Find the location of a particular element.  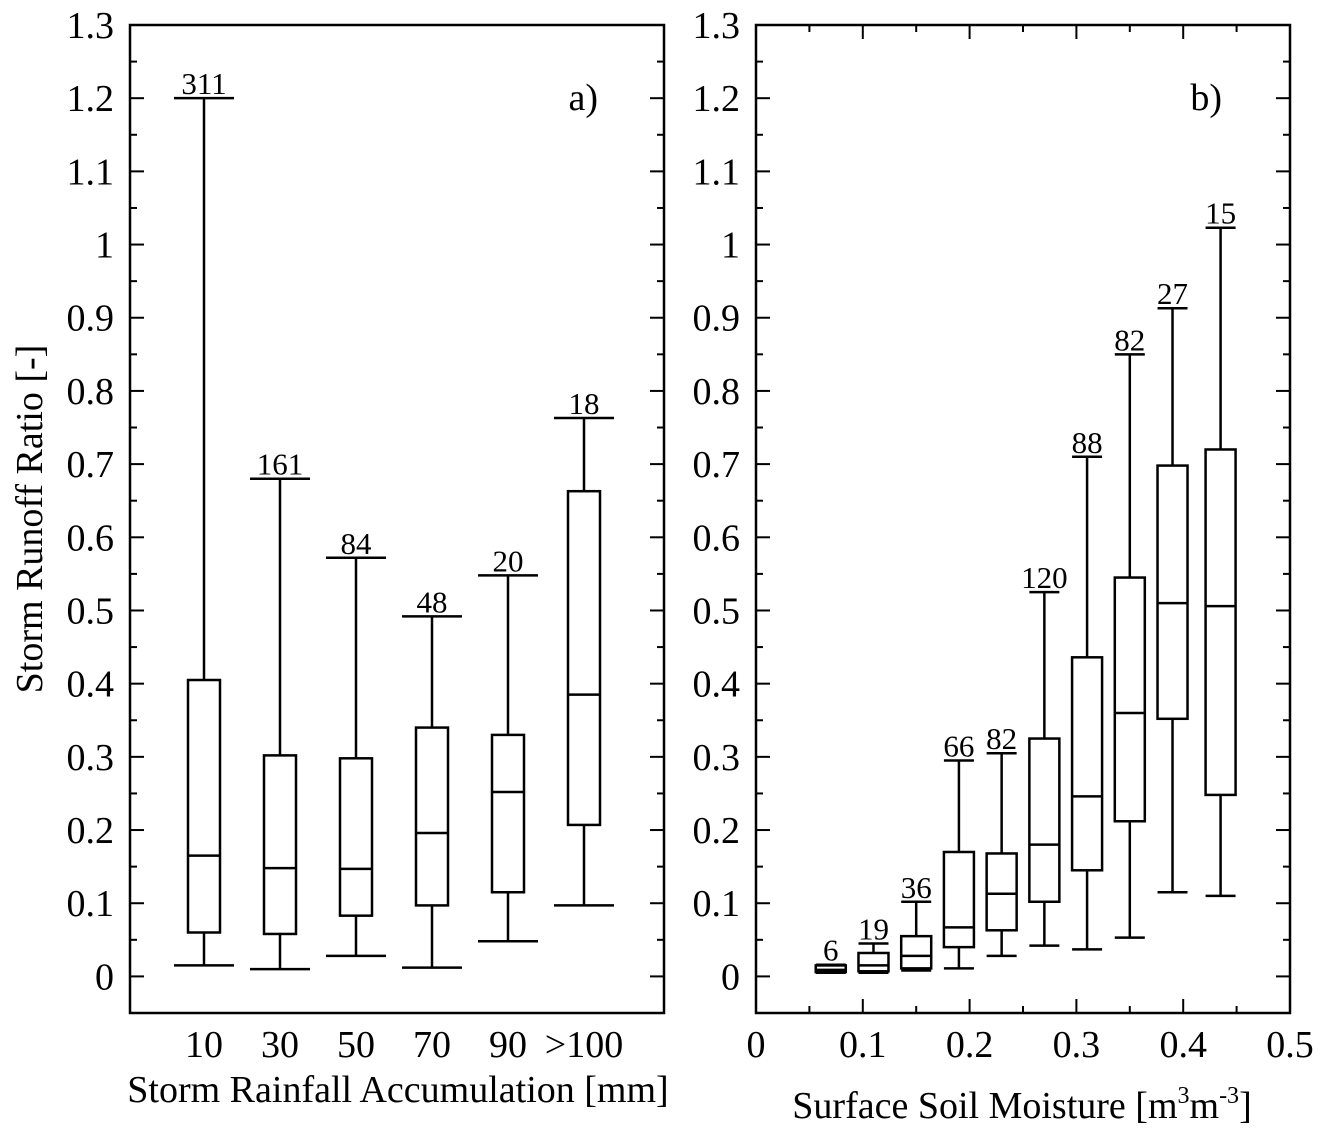

panel-b-x-tick-label: 0.1 is located at coordinates (863, 1045).